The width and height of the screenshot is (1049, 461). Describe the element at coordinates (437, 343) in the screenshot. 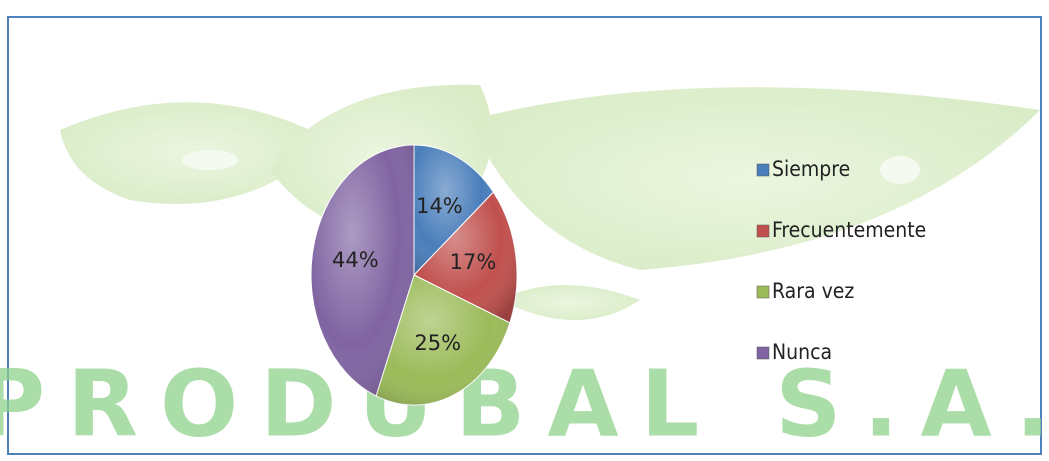

I see `data-label: 25%` at that location.